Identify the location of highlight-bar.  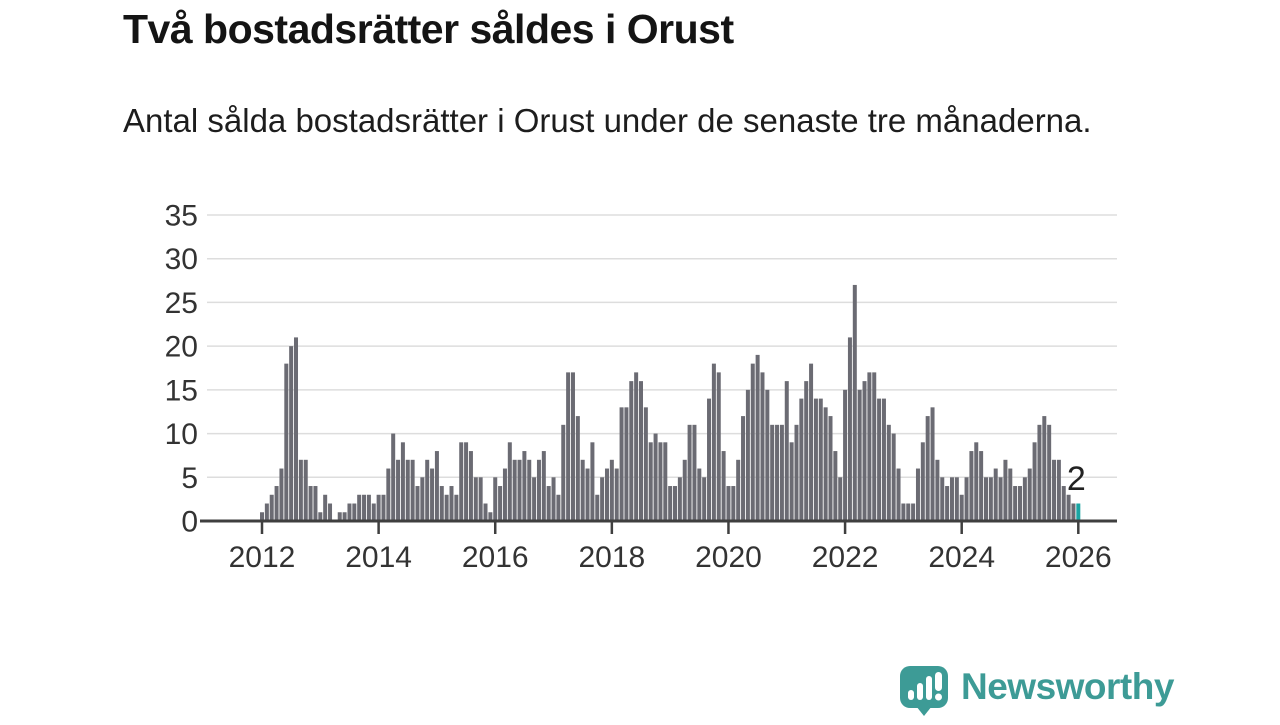
(1078, 512).